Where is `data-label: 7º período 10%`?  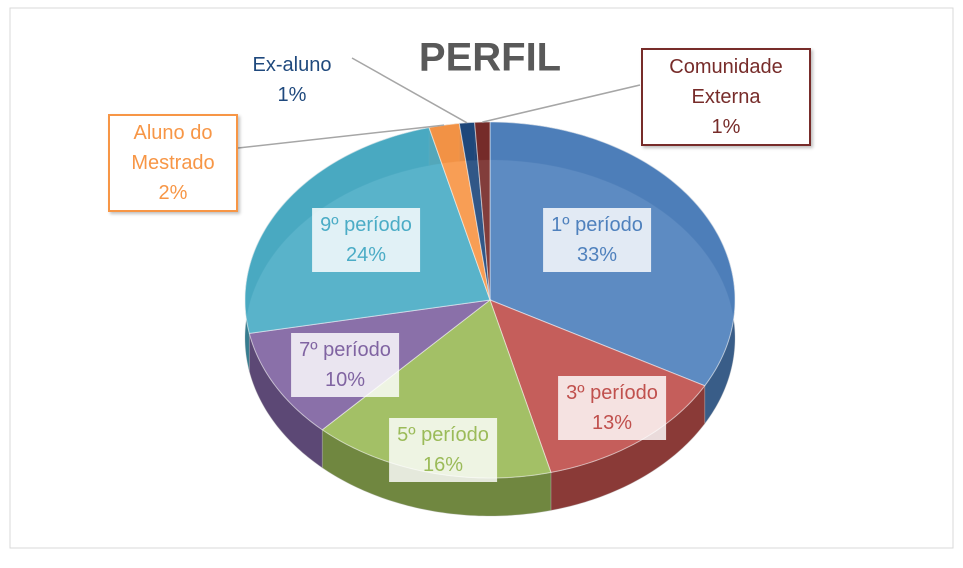
data-label: 7º período 10% is located at coordinates (345, 365).